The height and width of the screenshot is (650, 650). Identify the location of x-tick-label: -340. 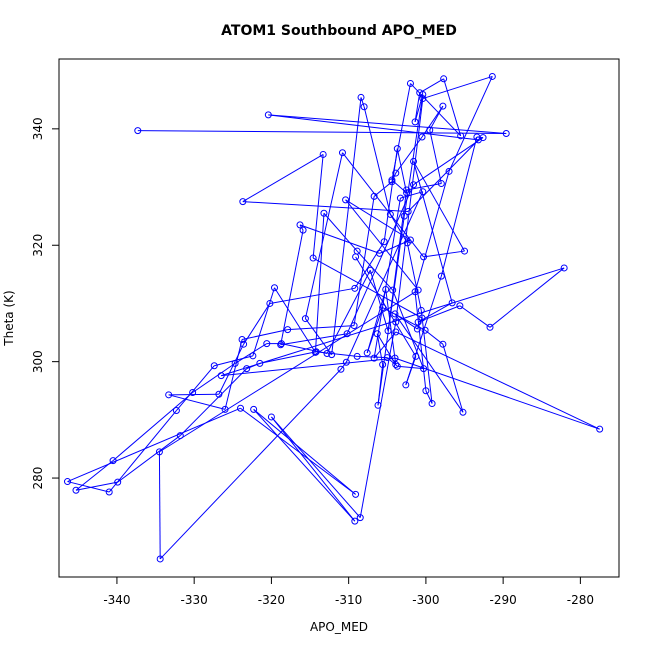
(116, 600).